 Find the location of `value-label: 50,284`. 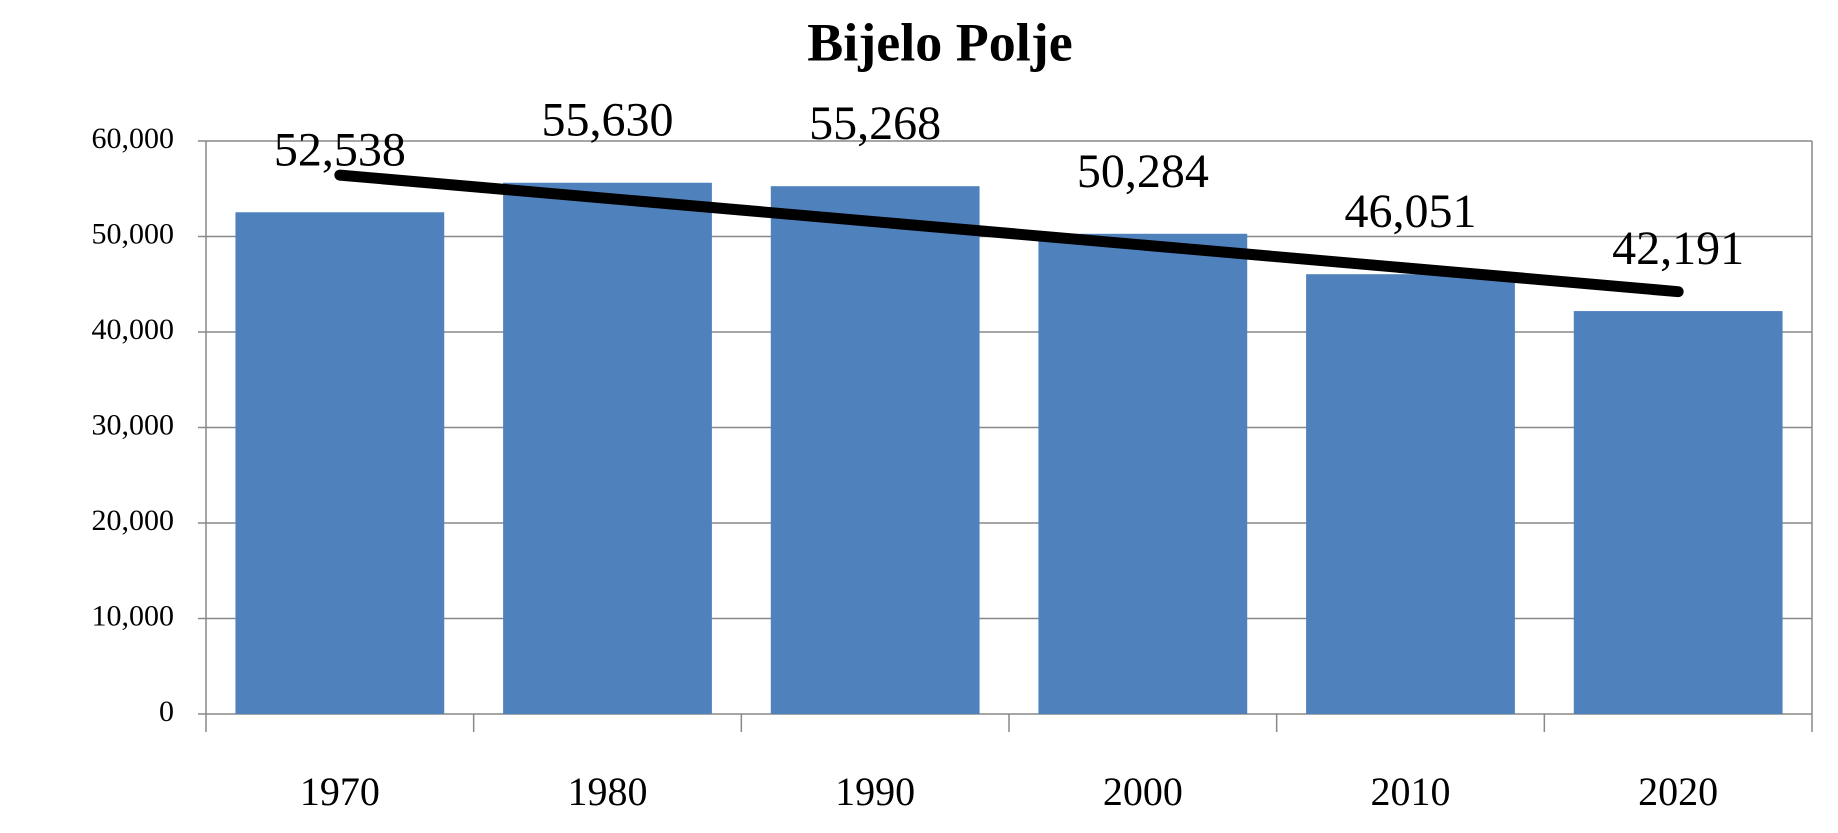

value-label: 50,284 is located at coordinates (1143, 171).